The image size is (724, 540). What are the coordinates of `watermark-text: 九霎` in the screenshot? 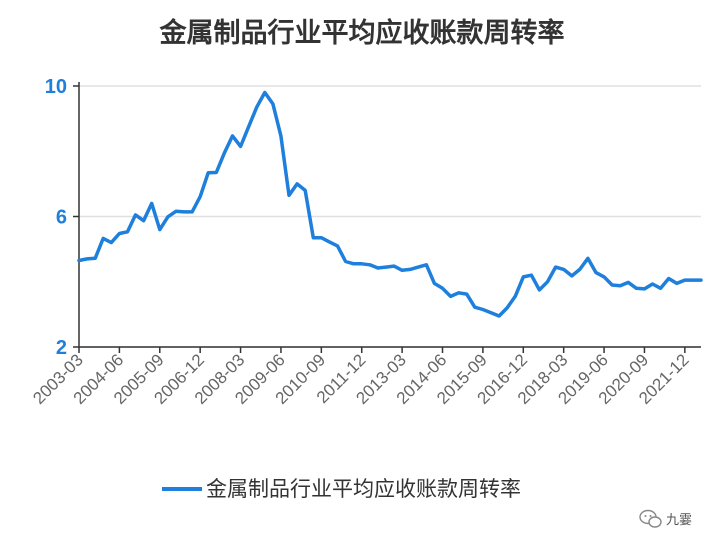 It's located at (679, 520).